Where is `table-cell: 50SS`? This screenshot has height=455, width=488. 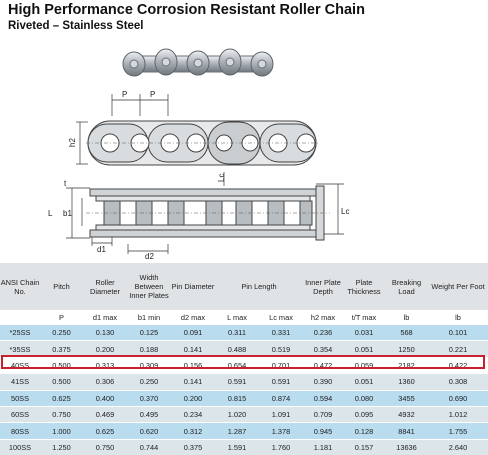
table-cell: 50SS is located at coordinates (20, 398).